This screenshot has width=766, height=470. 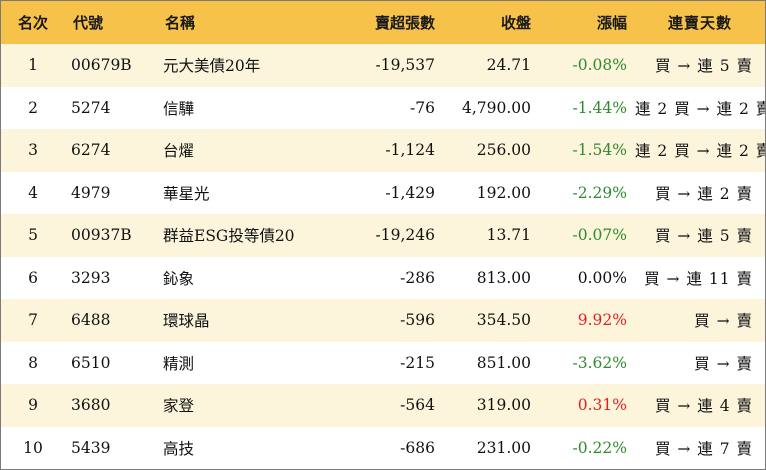 What do you see at coordinates (179, 278) in the screenshot?
I see `cell-name: 鈊象` at bounding box center [179, 278].